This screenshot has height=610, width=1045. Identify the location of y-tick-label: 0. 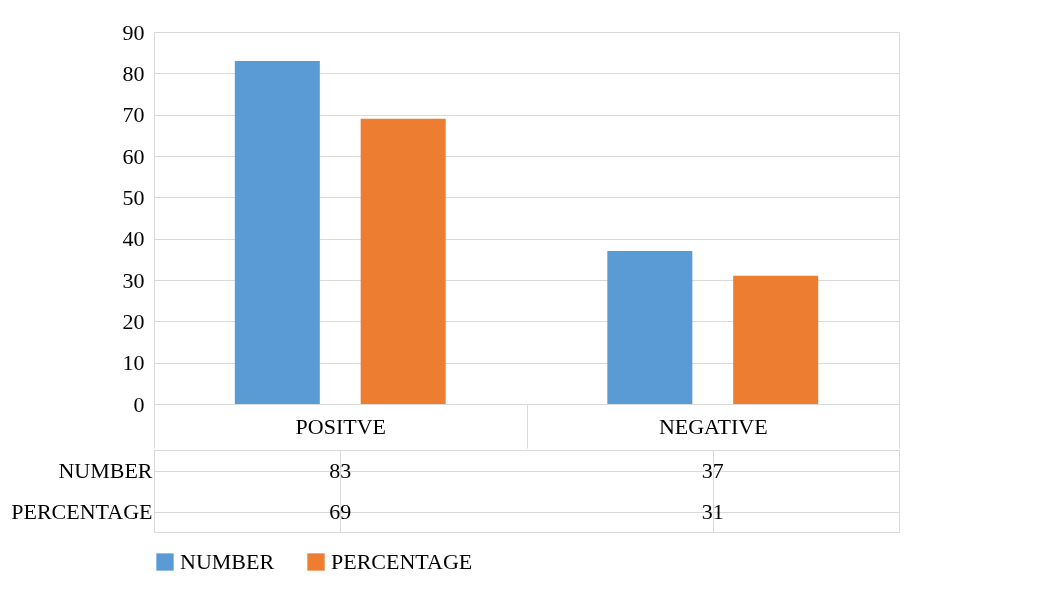
(139, 404).